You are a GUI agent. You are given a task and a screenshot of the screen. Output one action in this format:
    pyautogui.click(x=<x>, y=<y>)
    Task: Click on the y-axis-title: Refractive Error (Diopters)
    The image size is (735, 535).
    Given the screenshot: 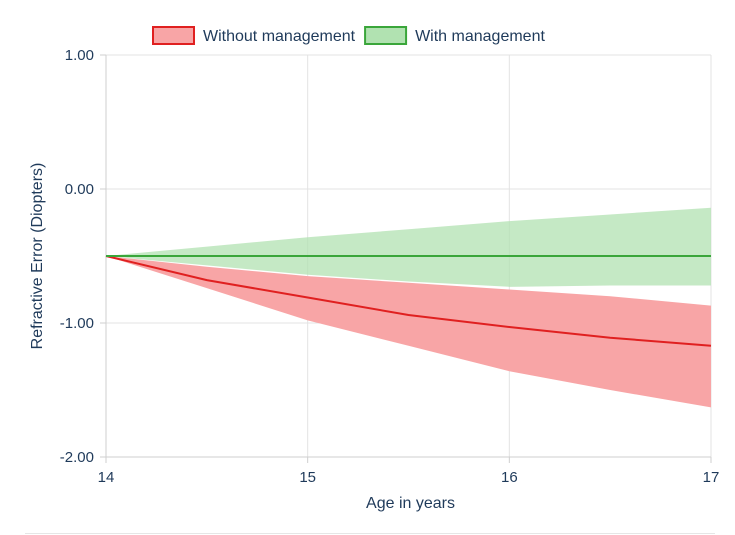 What is the action you would take?
    pyautogui.click(x=37, y=256)
    